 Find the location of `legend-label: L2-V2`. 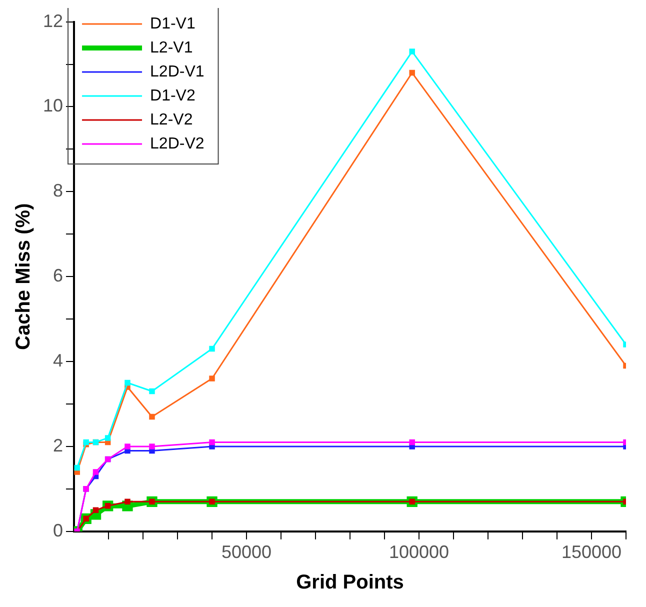

legend-label: L2-V2 is located at coordinates (171, 119).